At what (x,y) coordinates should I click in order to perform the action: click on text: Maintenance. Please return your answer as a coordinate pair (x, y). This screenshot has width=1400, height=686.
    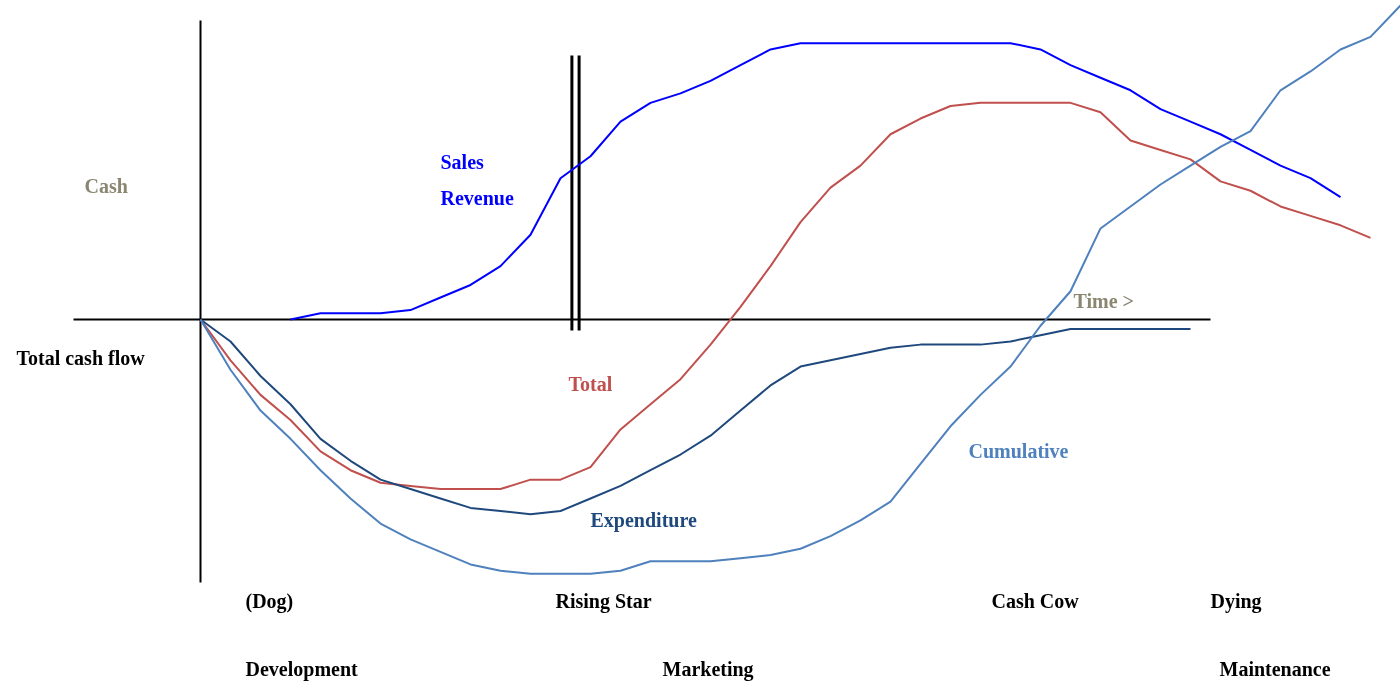
    Looking at the image, I should click on (1275, 668).